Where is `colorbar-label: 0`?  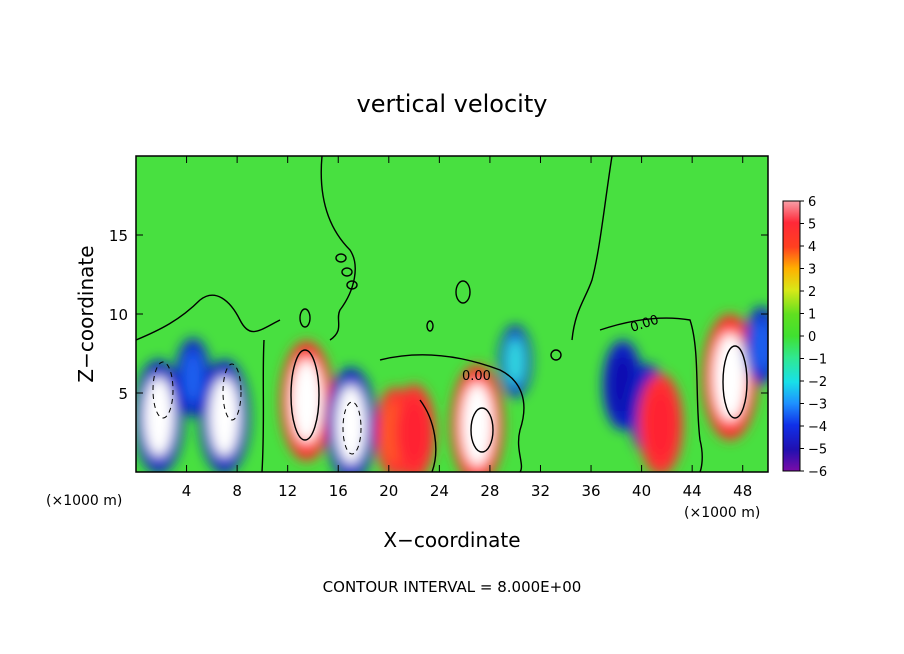 colorbar-label: 0 is located at coordinates (812, 337).